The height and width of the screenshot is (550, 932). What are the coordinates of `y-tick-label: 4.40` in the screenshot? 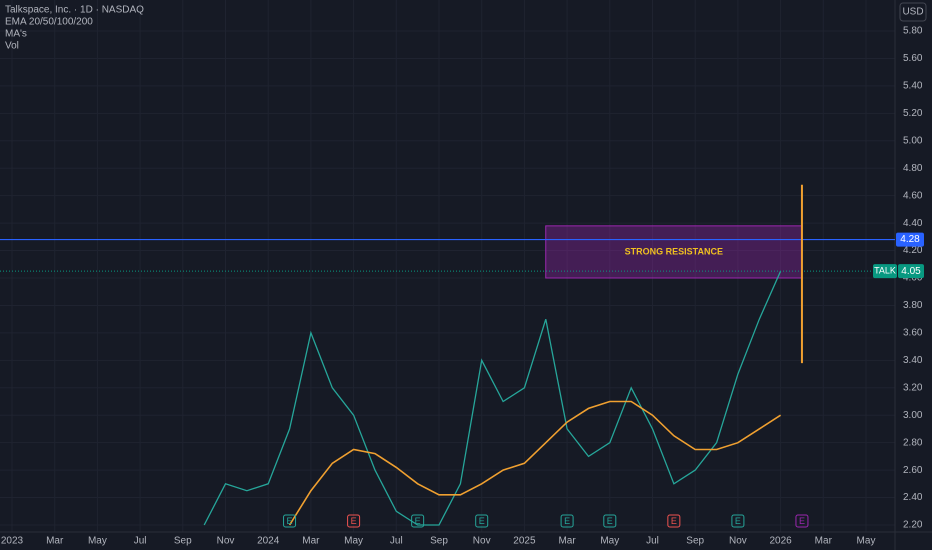 It's located at (913, 223).